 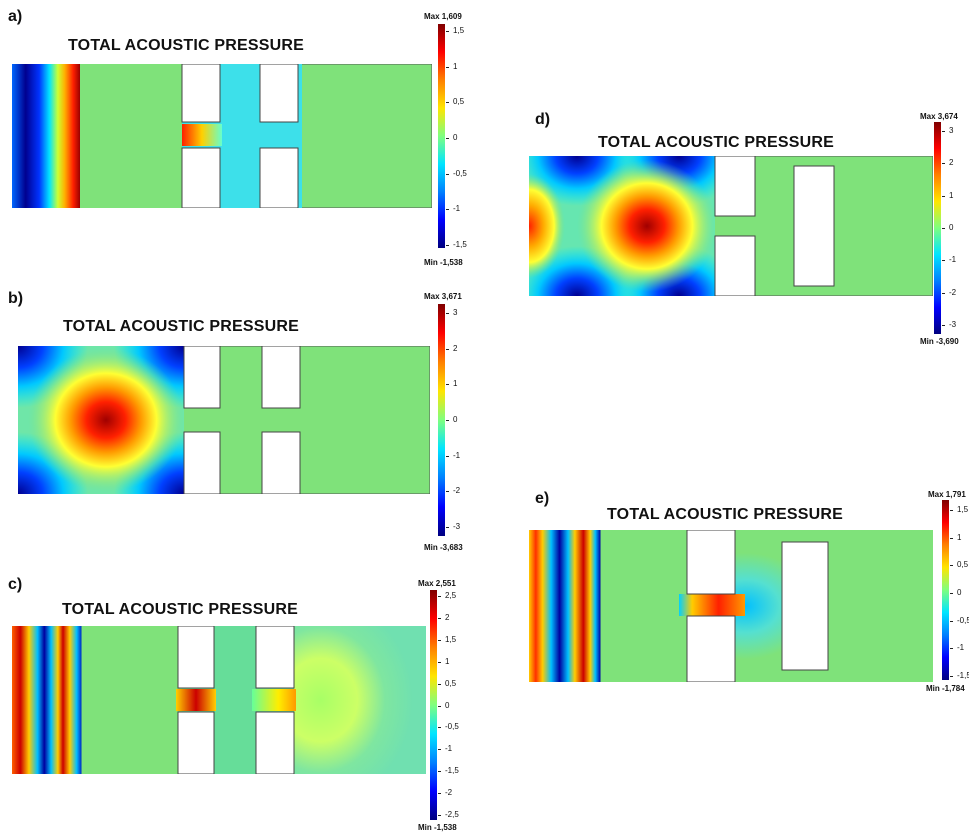 What do you see at coordinates (222, 136) in the screenshot?
I see `panel-a-pressure-field` at bounding box center [222, 136].